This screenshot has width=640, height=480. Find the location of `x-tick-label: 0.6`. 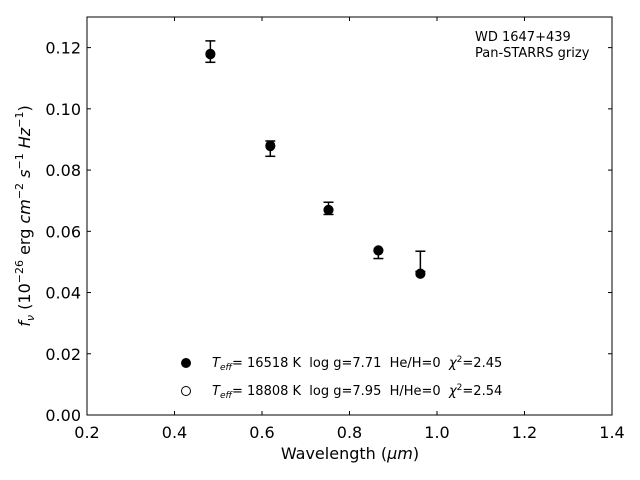

x-tick-label: 0.6 is located at coordinates (261, 432).